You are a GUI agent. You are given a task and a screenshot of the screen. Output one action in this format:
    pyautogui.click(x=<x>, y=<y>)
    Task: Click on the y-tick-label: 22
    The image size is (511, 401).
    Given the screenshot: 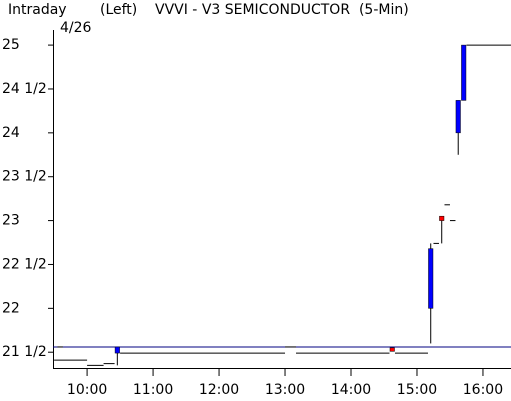 What is the action you would take?
    pyautogui.click(x=11, y=308)
    